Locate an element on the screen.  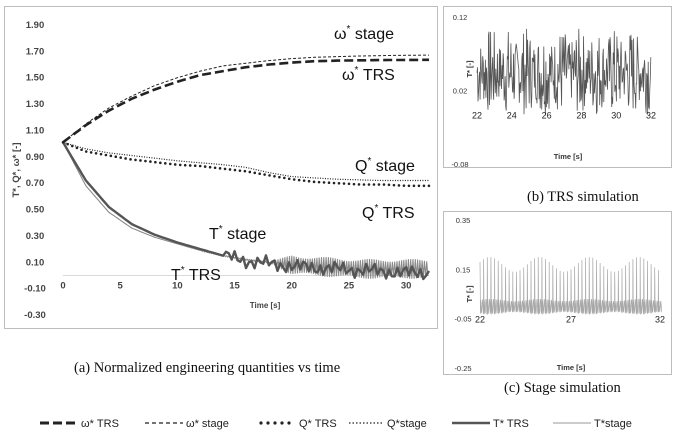
trs-chart: -0.08 0.02 0.12 22 24 26 28 30 32 Time [s] T* [-] is located at coordinates (553, 91).